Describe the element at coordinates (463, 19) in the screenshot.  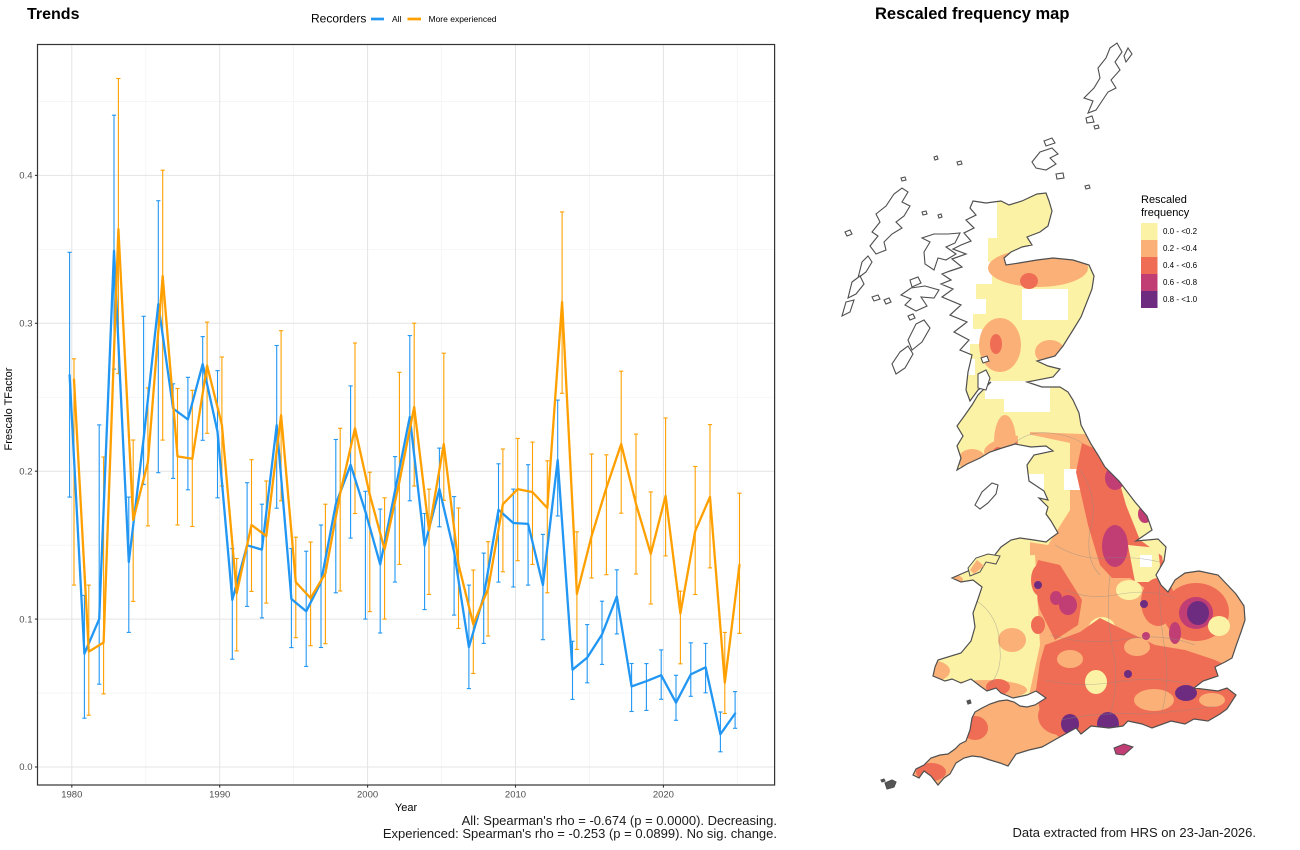
I see `svg-text: More experienced` at that location.